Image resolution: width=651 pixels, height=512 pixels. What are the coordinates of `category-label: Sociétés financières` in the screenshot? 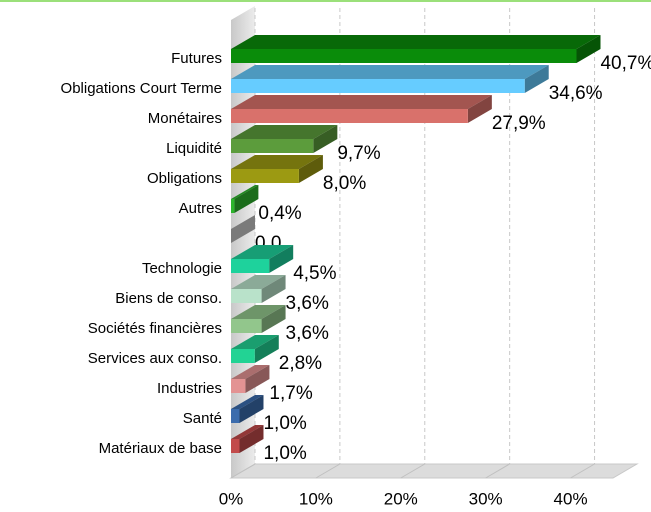 It's located at (155, 328).